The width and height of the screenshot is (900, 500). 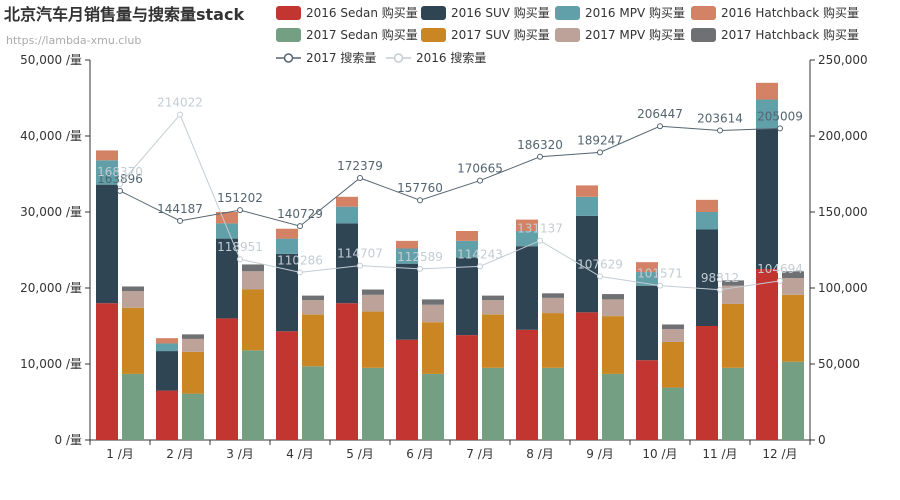 What do you see at coordinates (485, 12) in the screenshot?
I see `legend-item: 2016 SUV 购买量` at bounding box center [485, 12].